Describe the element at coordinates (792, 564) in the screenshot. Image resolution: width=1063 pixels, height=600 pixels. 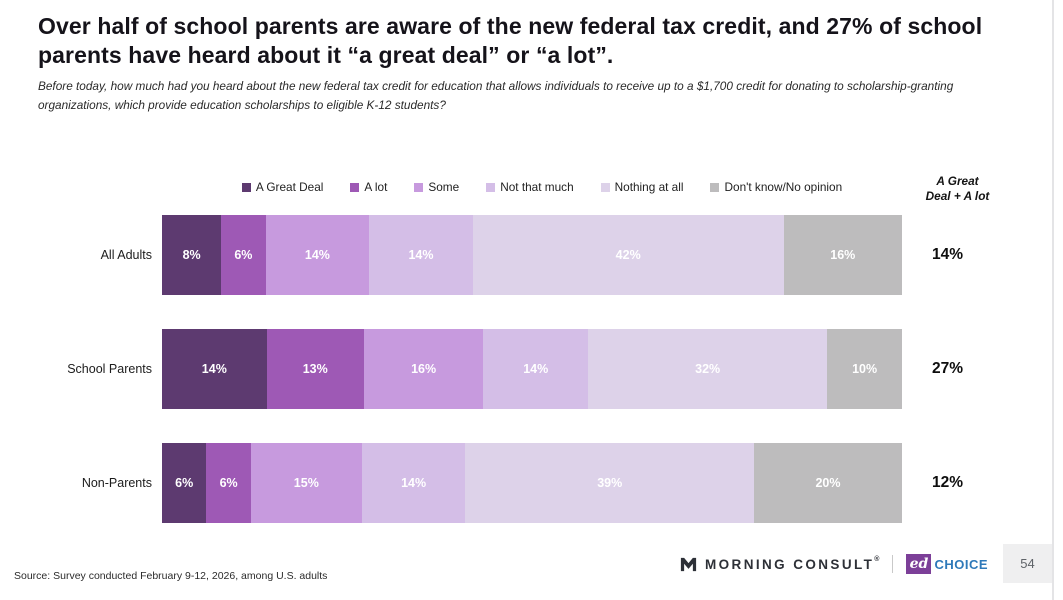
I see `morning-consult-wordmark: MORNING CONSULT®` at that location.